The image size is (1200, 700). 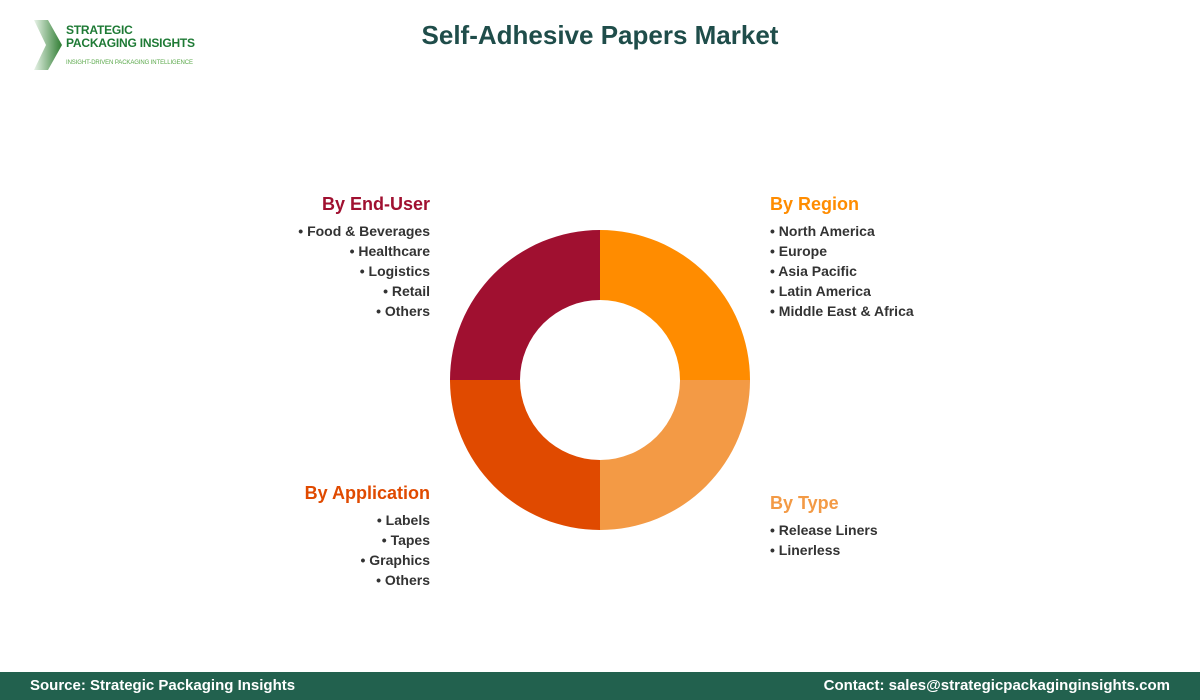 What do you see at coordinates (824, 530) in the screenshot?
I see `list-item: Release Liners` at bounding box center [824, 530].